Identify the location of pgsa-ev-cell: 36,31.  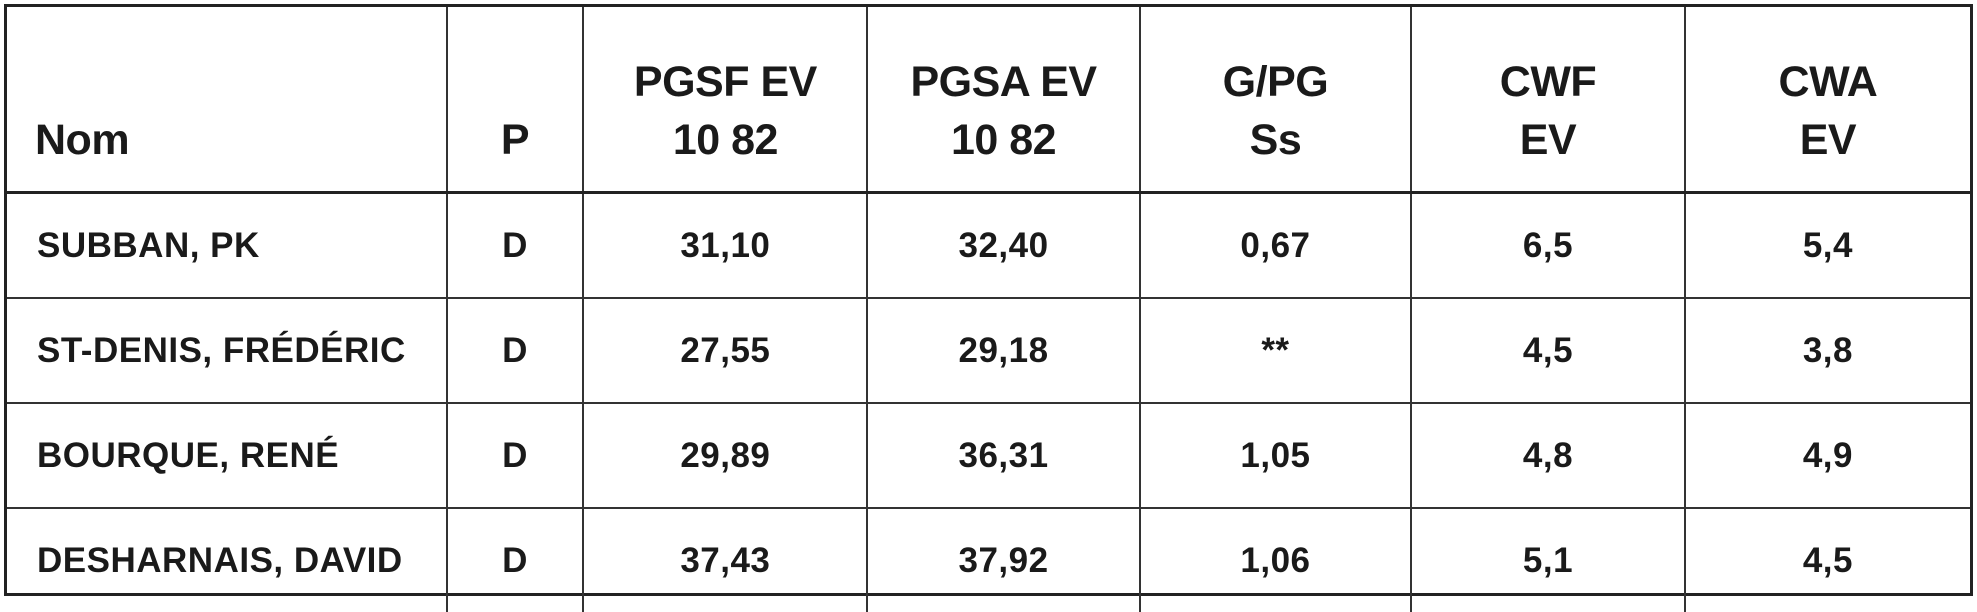
(1004, 456).